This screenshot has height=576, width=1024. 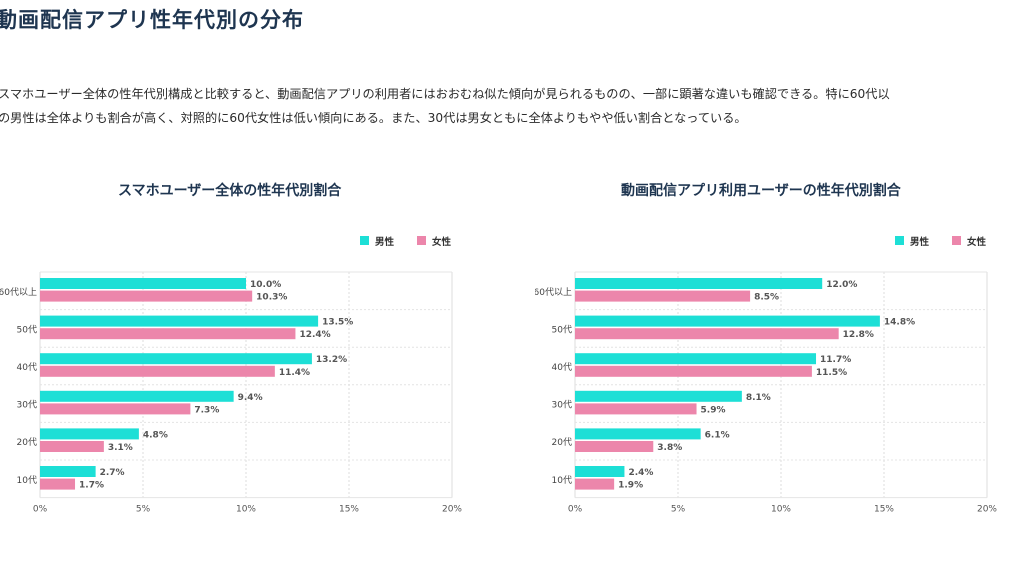 What do you see at coordinates (265, 285) in the screenshot?
I see `data-label: 10.0%` at bounding box center [265, 285].